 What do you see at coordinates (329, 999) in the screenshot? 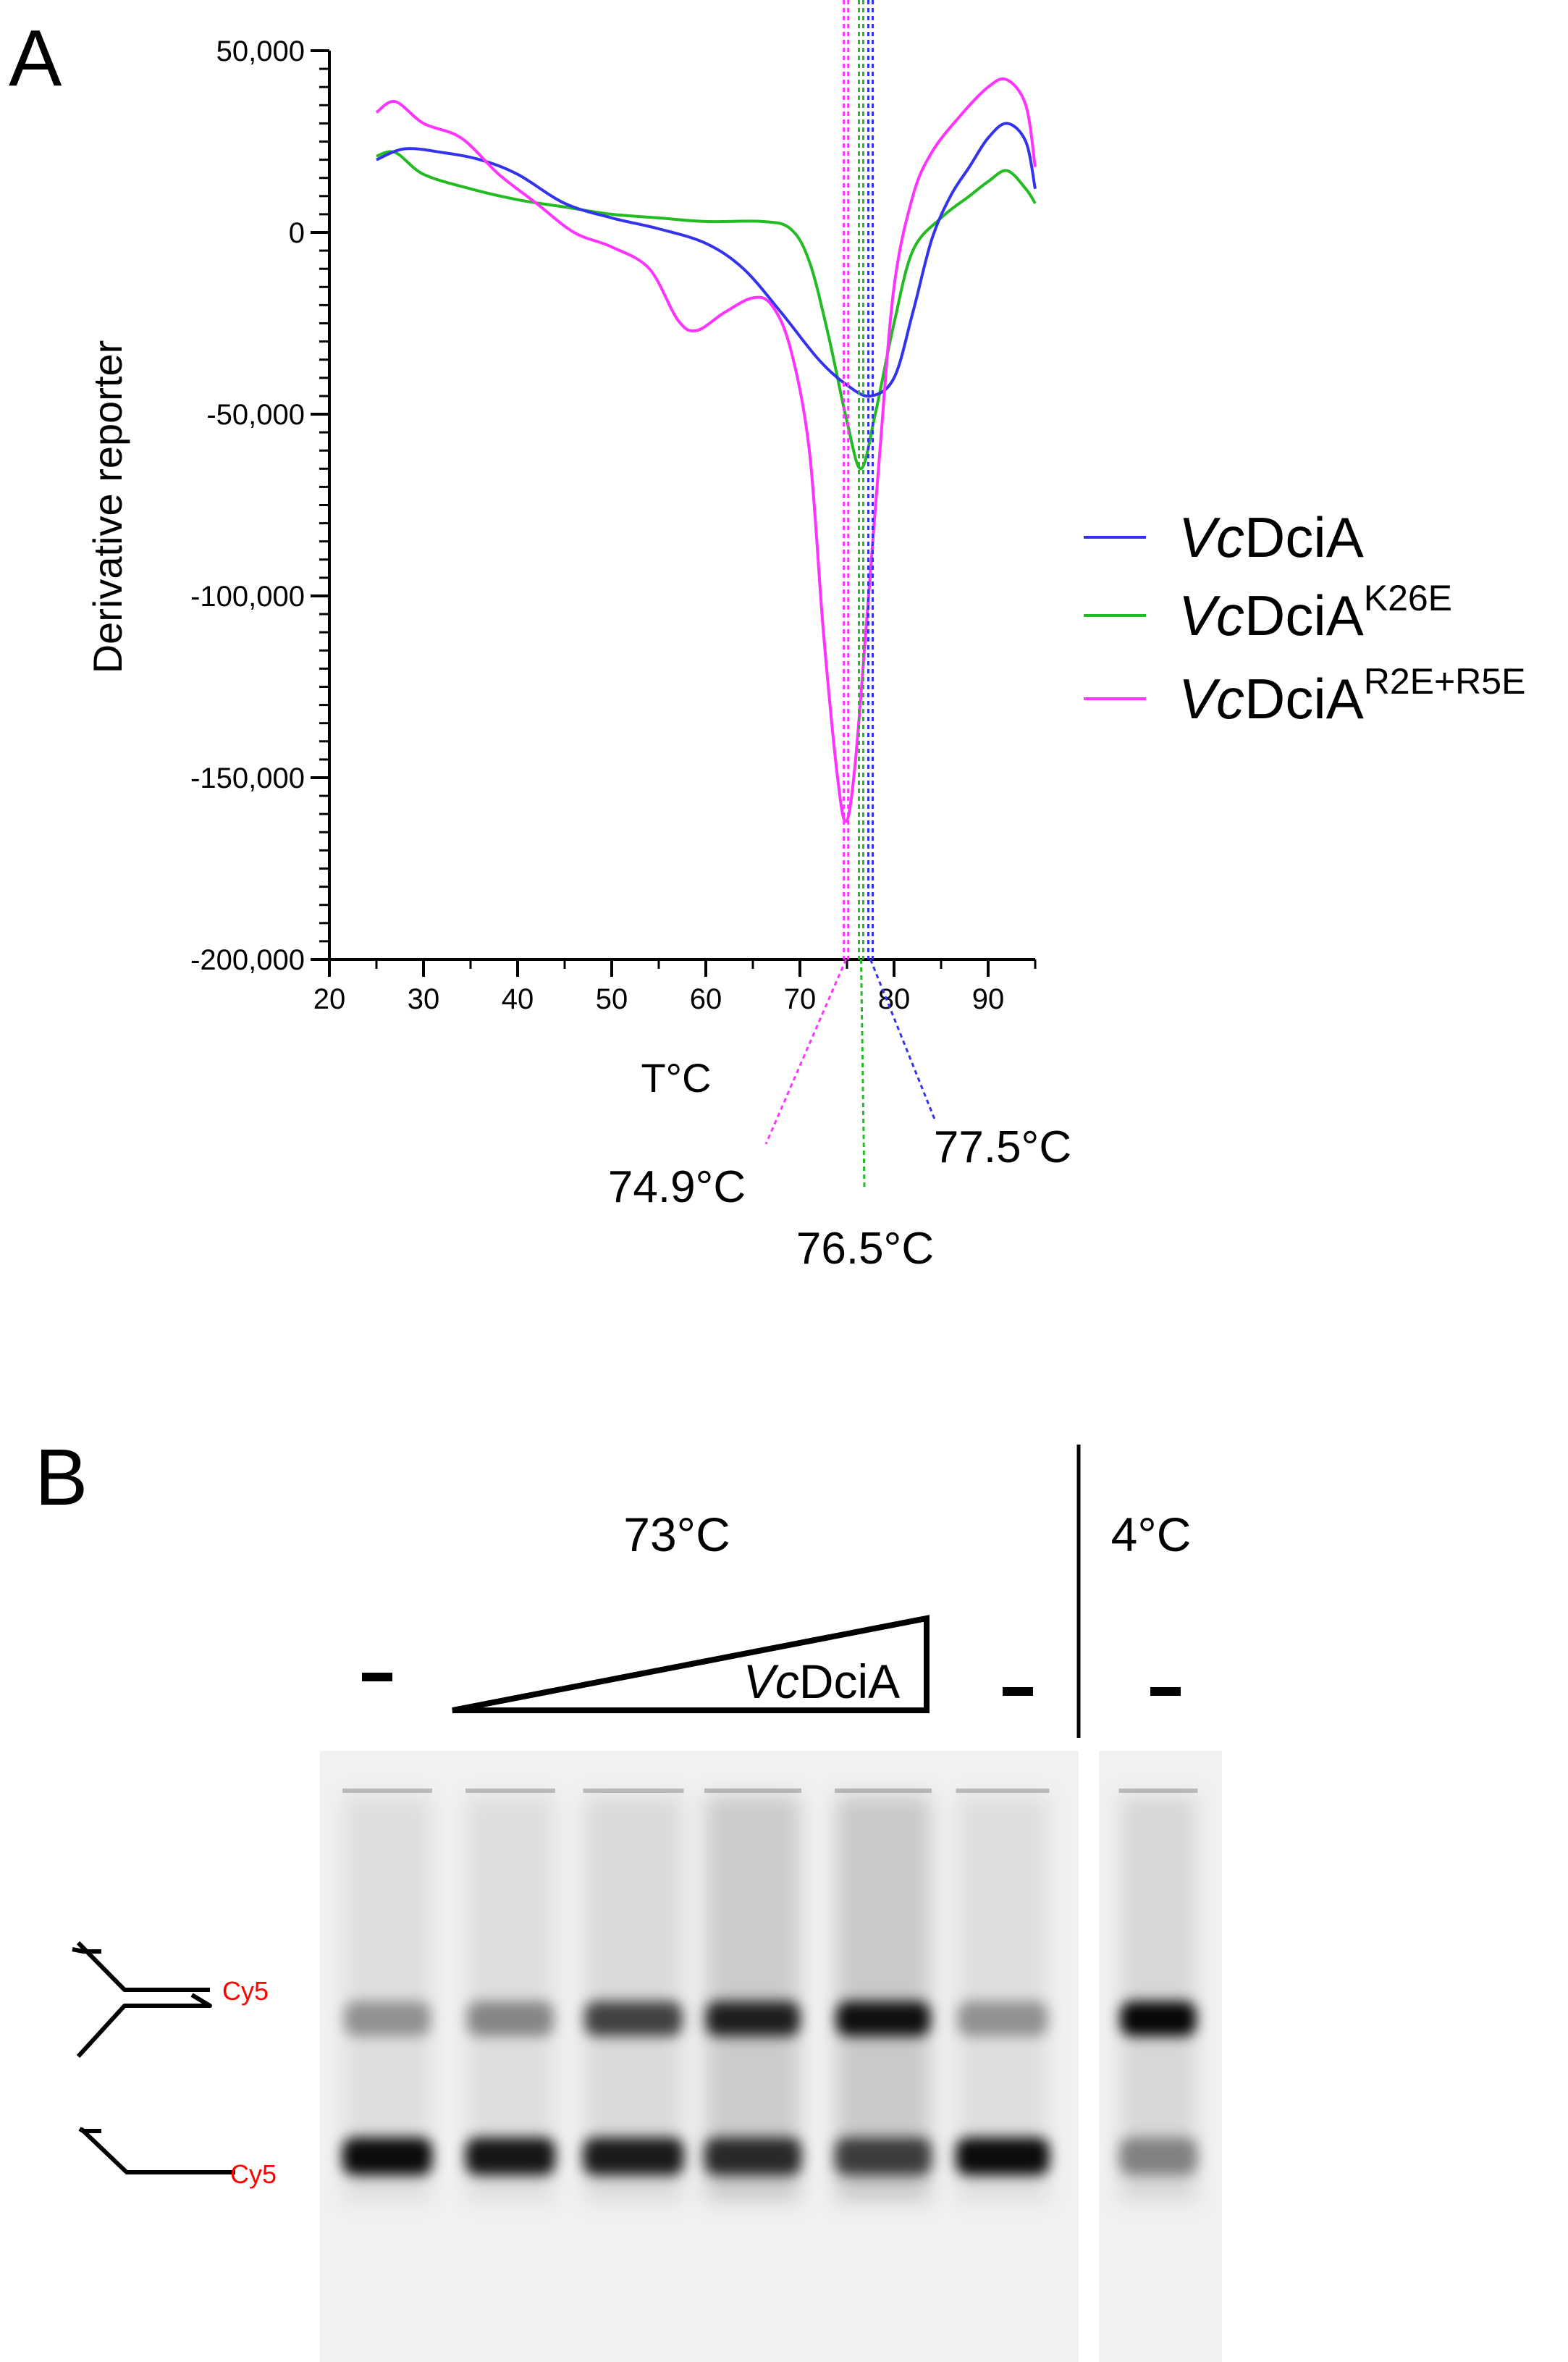
I see `x-tick-label: 20` at bounding box center [329, 999].